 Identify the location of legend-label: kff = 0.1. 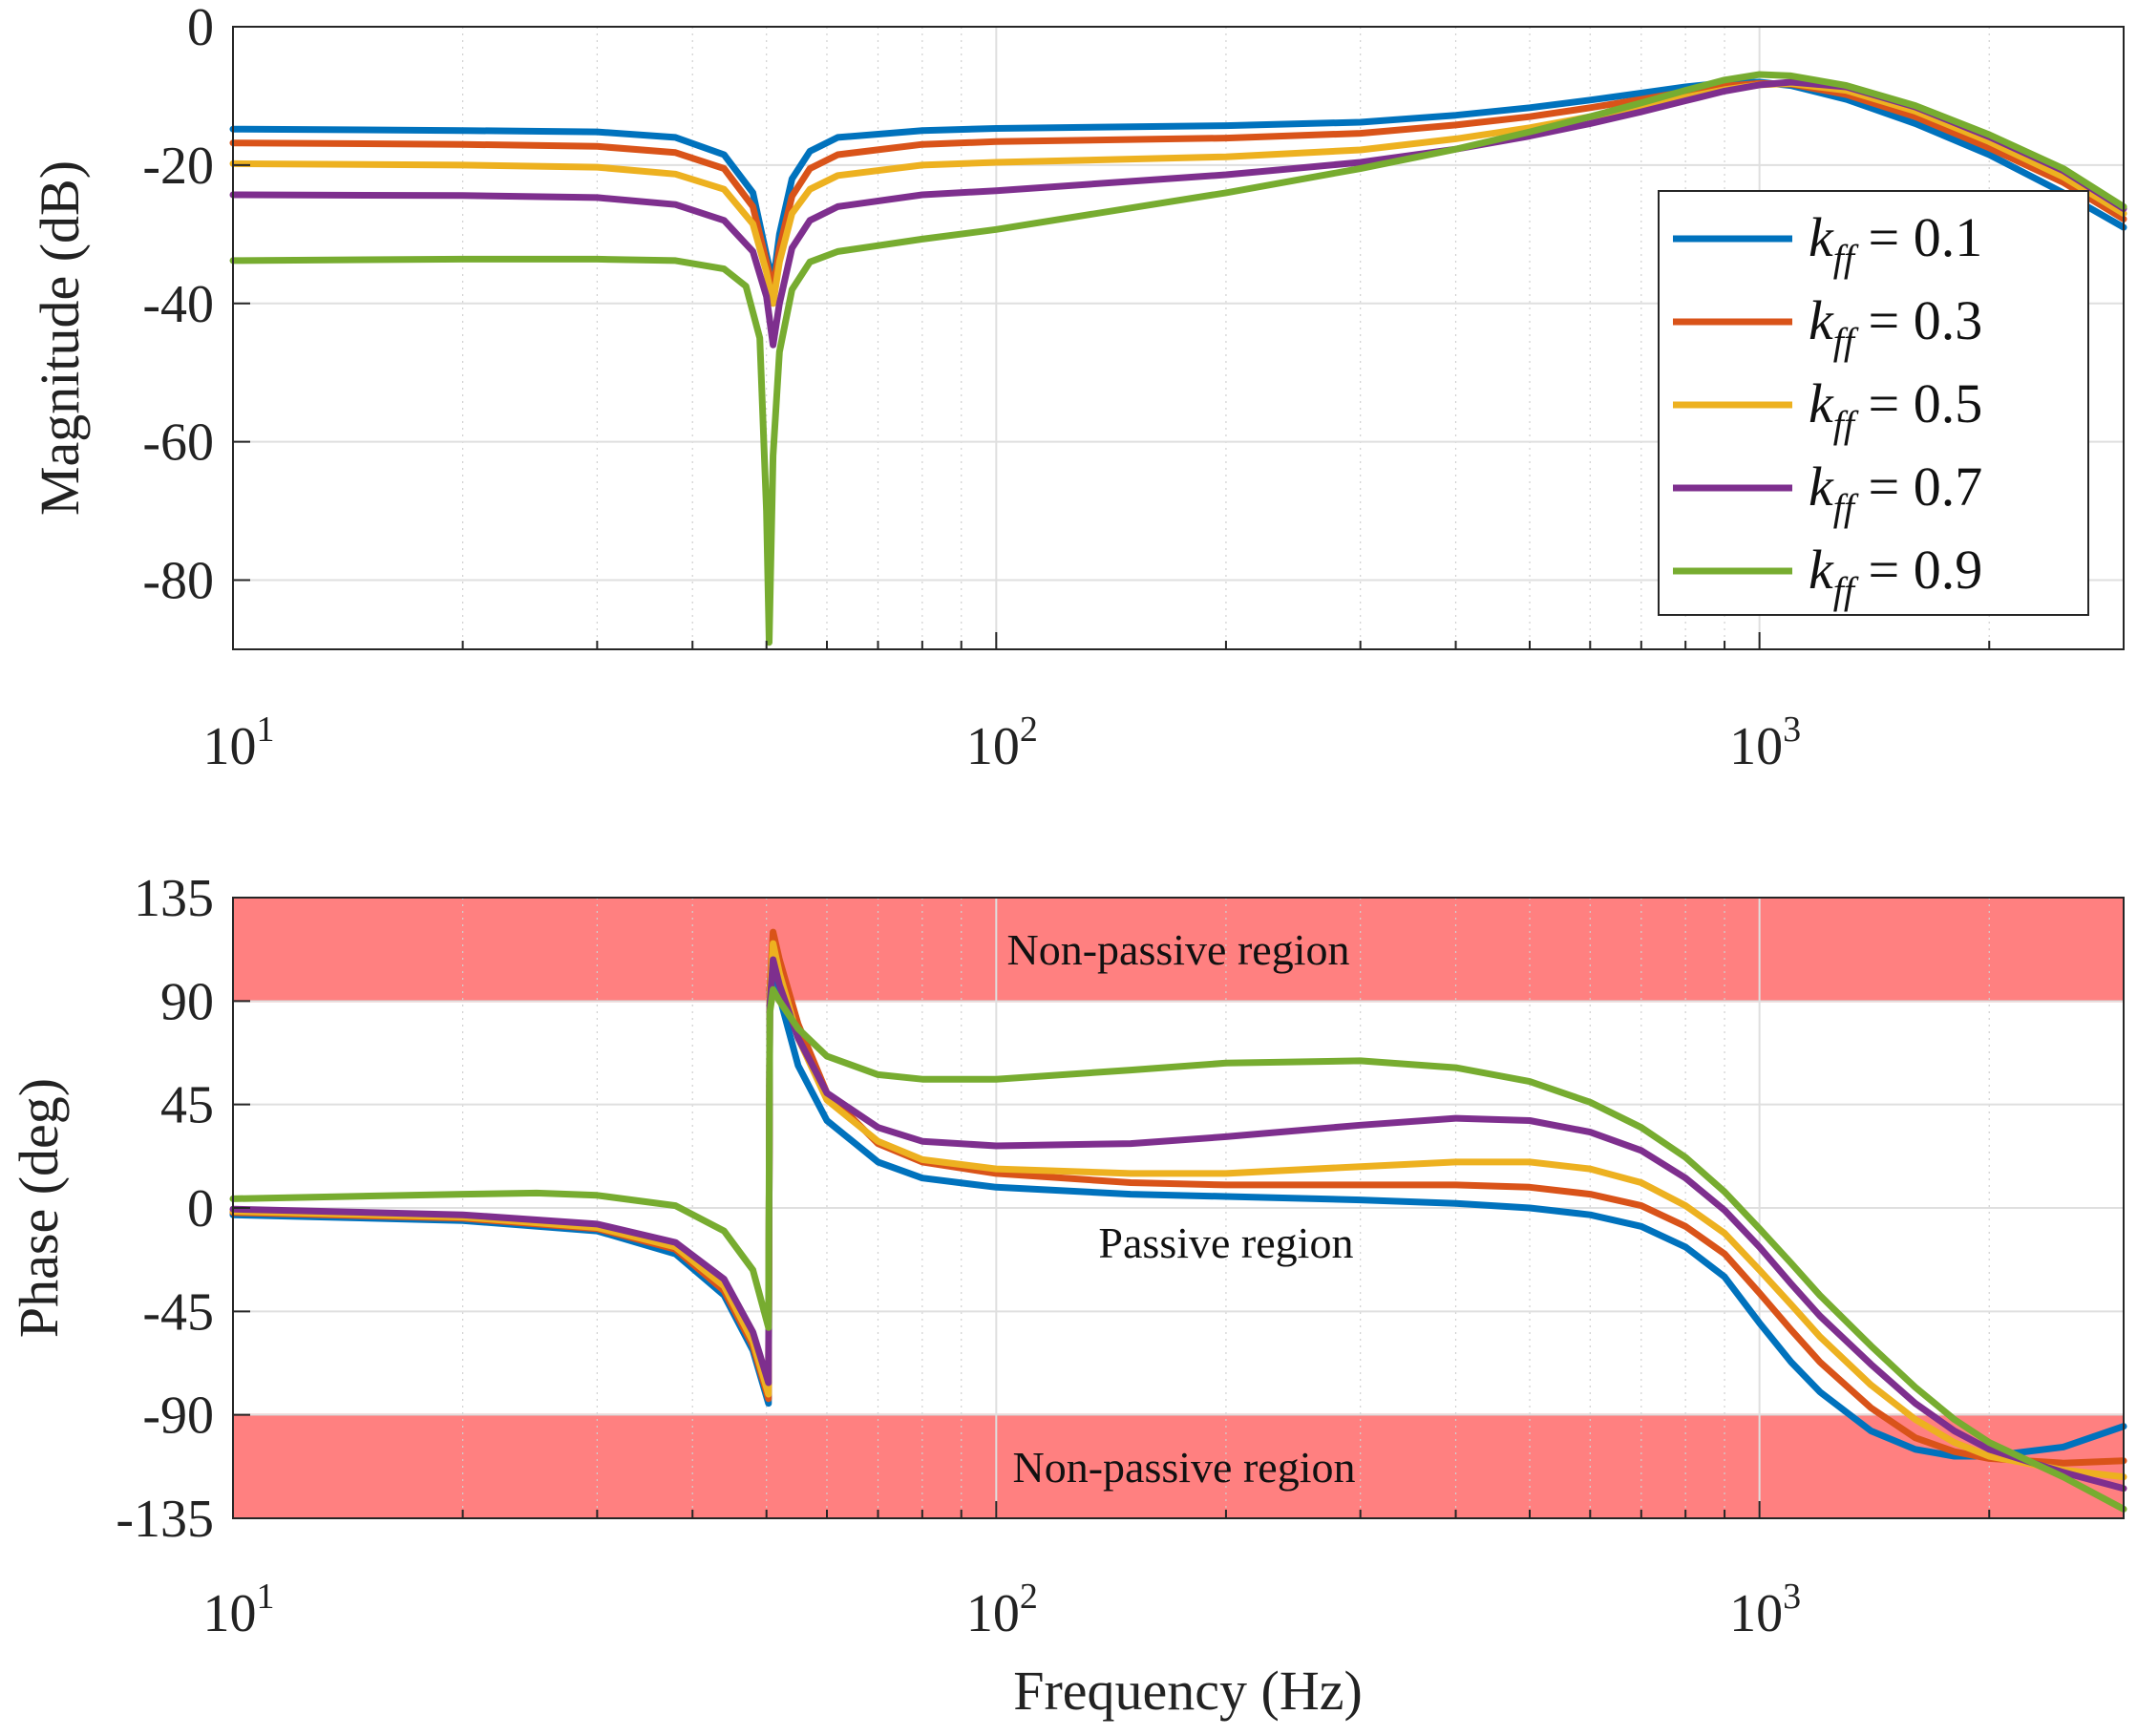
(1895, 243).